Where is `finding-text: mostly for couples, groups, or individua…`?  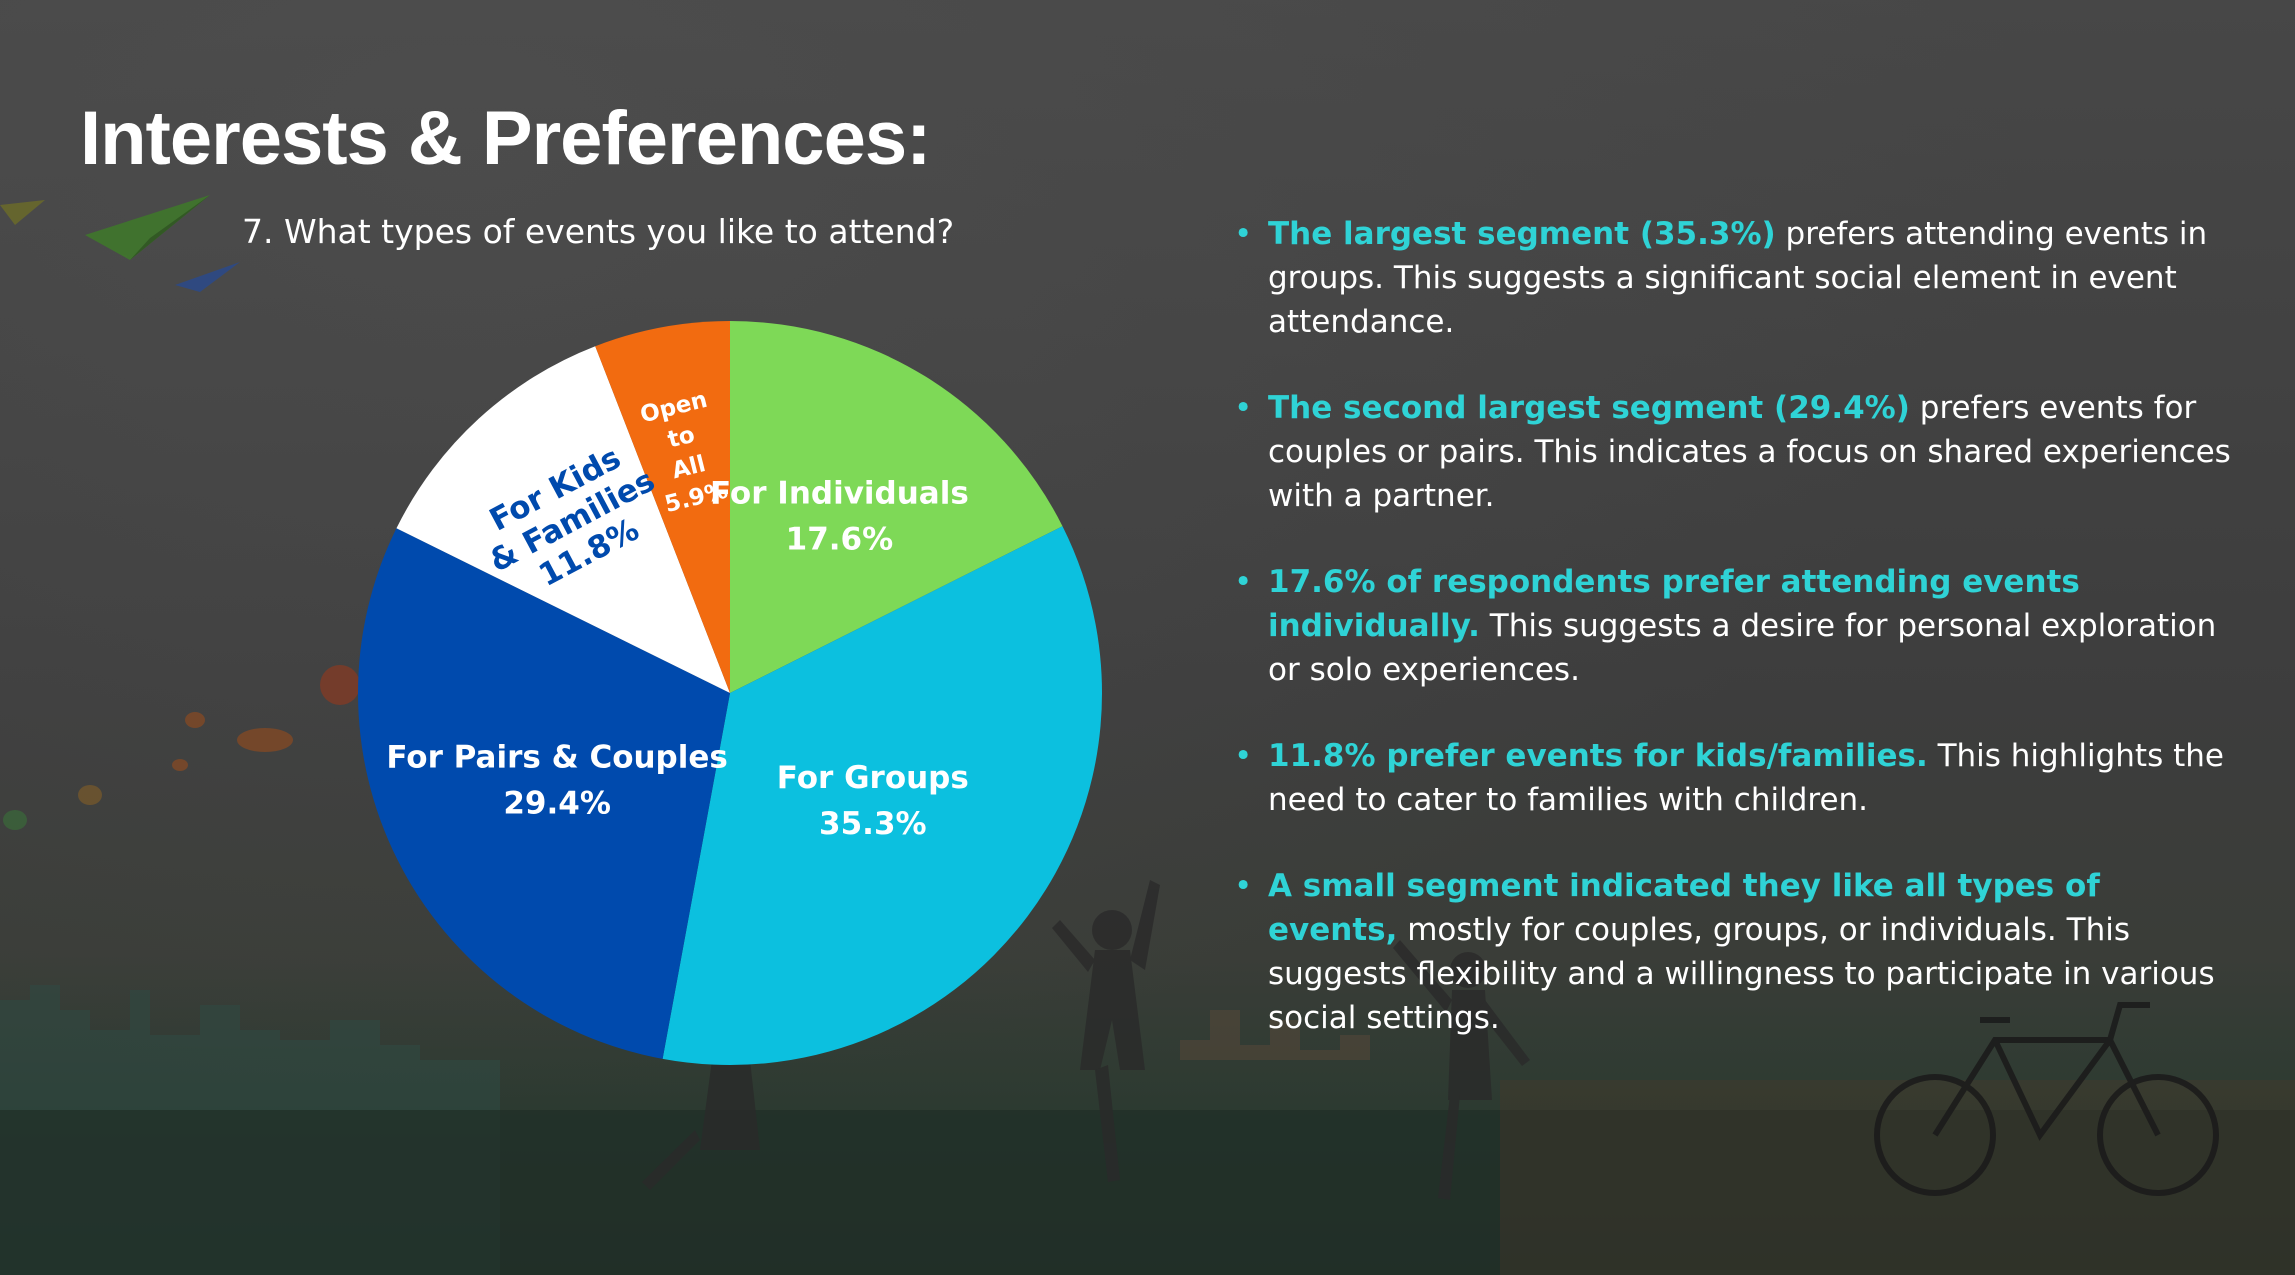 finding-text: mostly for couples, groups, or individua… is located at coordinates (1741, 974).